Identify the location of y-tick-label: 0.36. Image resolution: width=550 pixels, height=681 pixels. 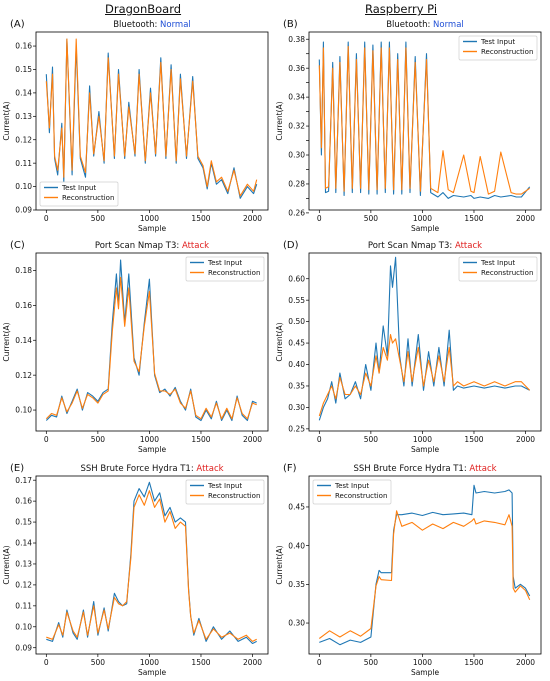
(296, 68).